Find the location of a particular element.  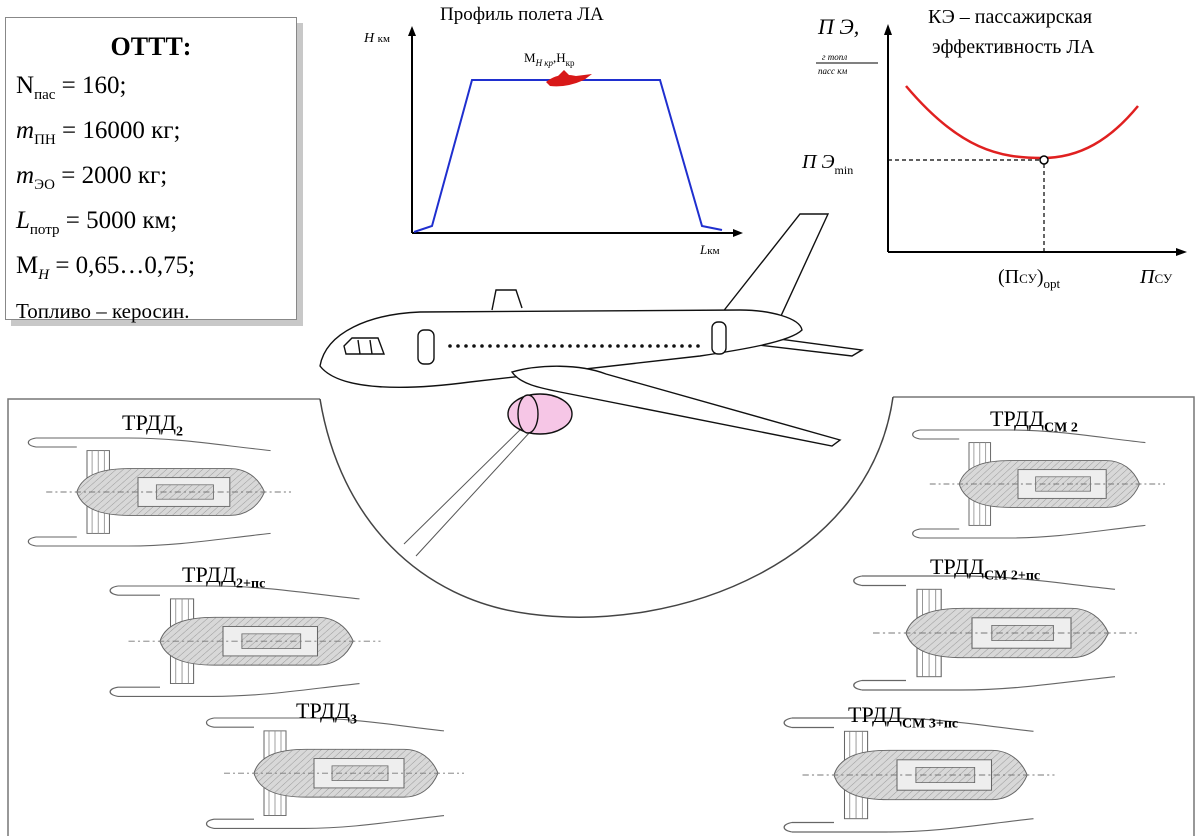

x-axis-label: ПСУ is located at coordinates (1156, 277).